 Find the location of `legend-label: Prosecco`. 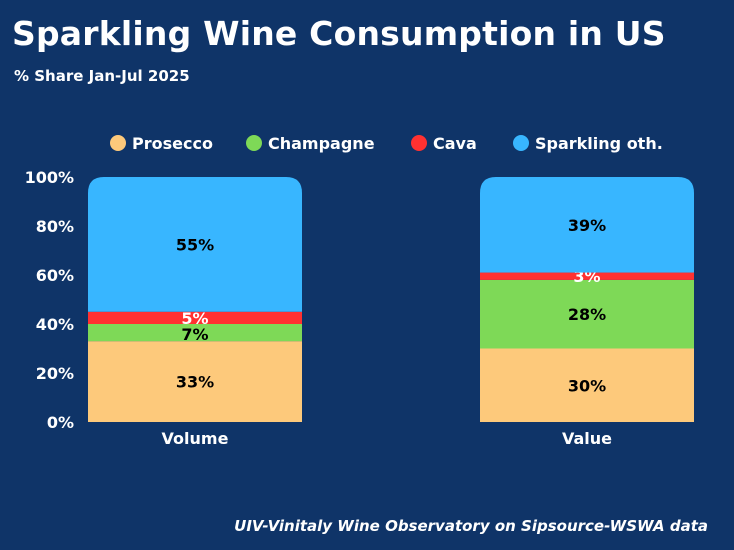

legend-label: Prosecco is located at coordinates (172, 143).